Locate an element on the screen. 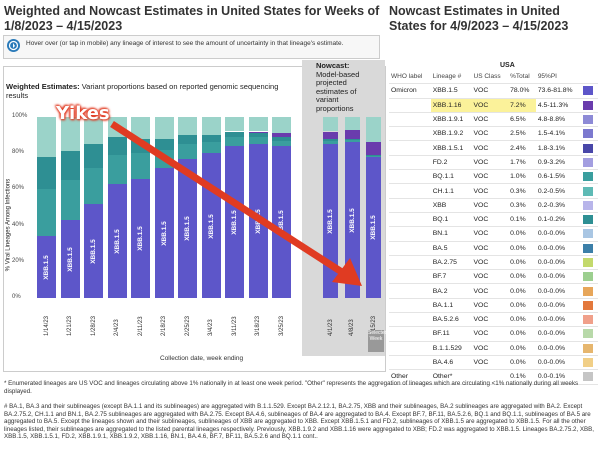 The image size is (600, 476). table-row: XBB.1.16 VOC 7.2% 4.5-11.3% is located at coordinates (493, 105).